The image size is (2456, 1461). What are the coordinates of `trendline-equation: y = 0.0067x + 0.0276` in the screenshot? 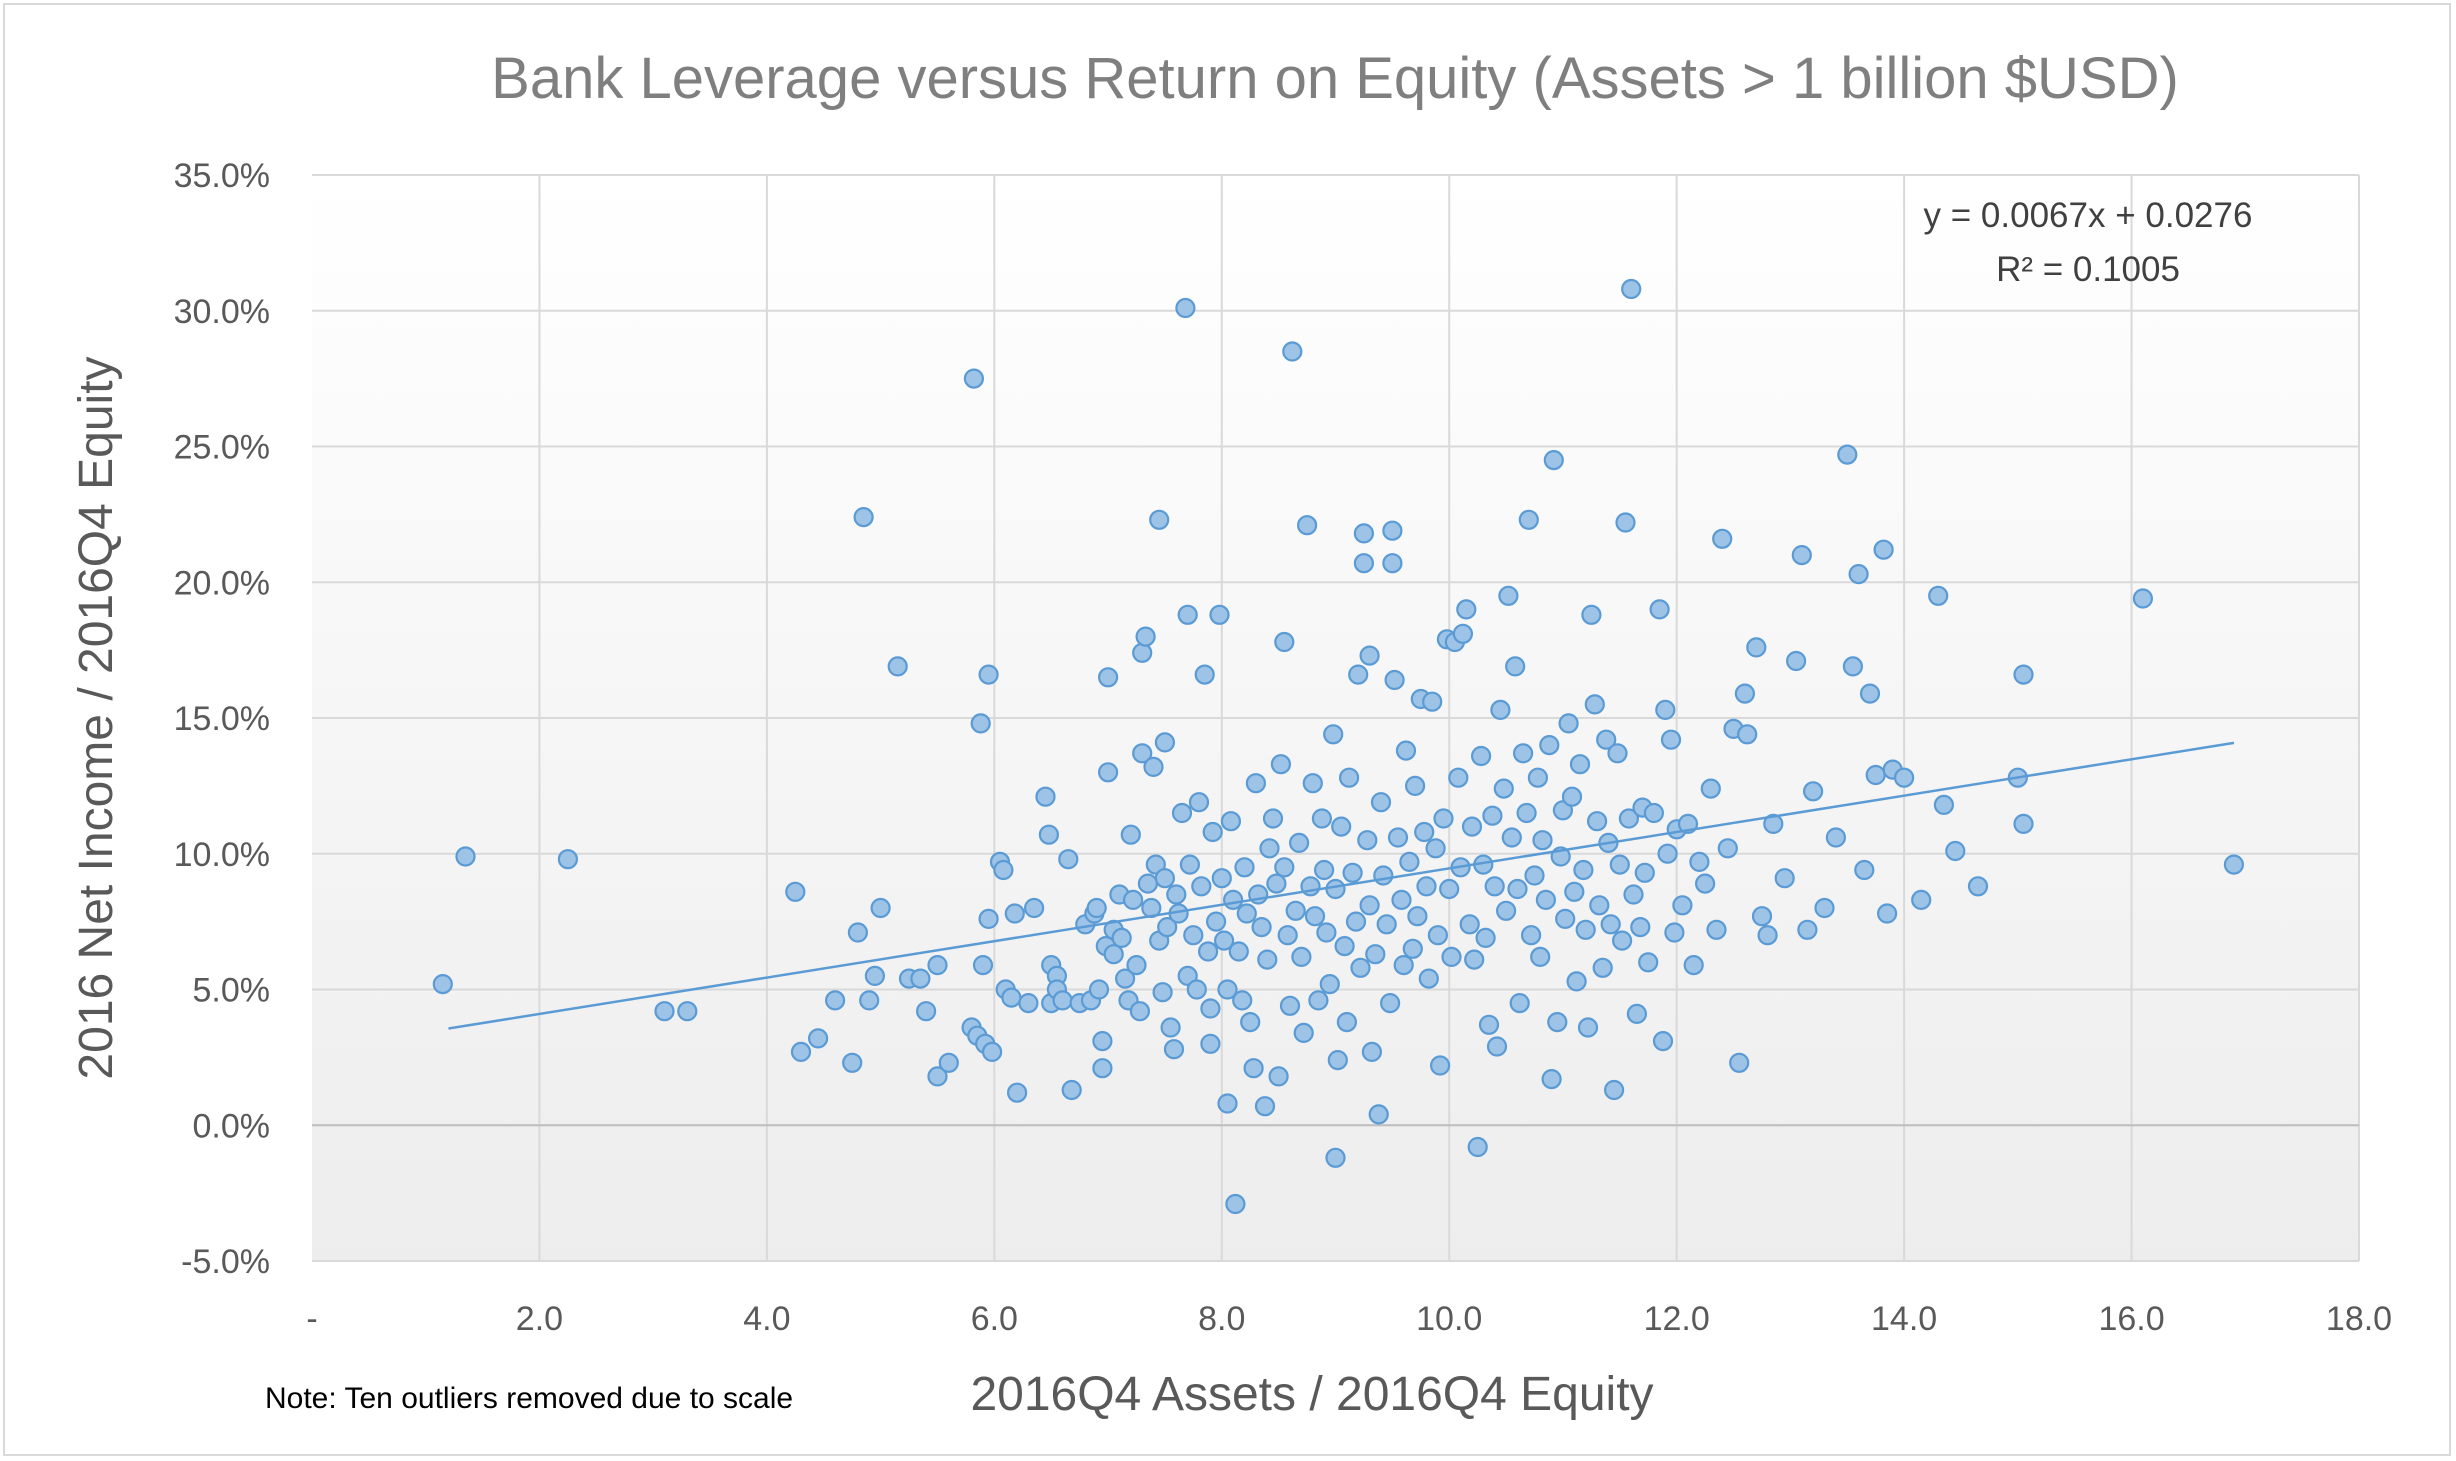 It's located at (2088, 215).